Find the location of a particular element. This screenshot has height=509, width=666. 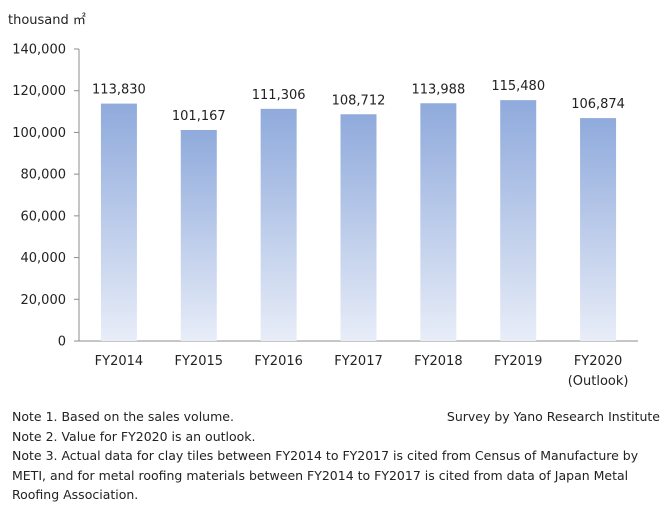

y-tick-label: 100,000 is located at coordinates (39, 133).